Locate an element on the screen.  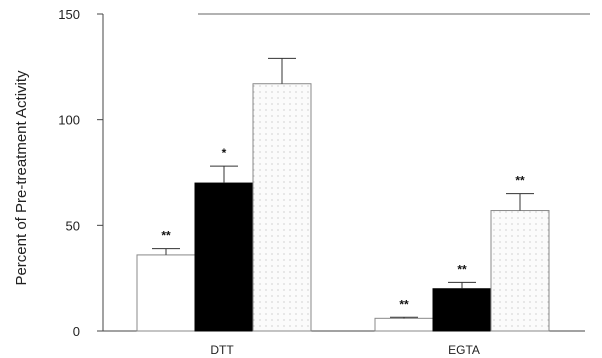
significance-marker: * is located at coordinates (224, 153).